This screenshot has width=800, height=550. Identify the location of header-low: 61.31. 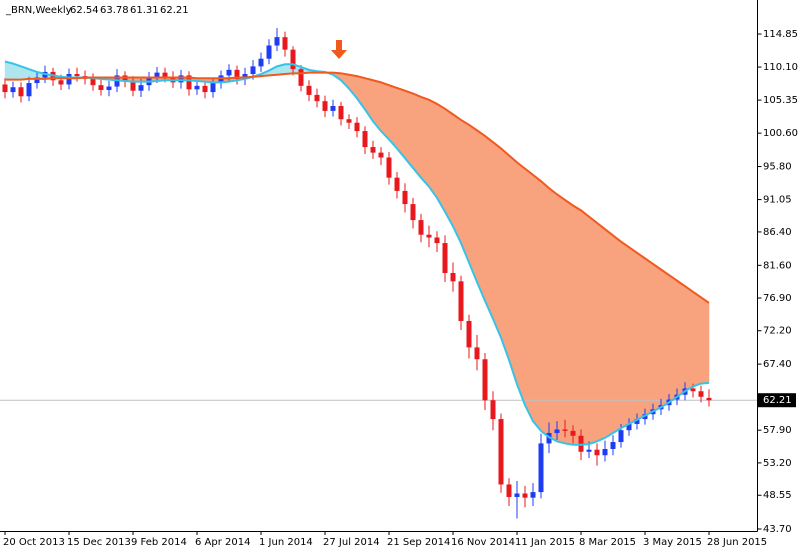
(144, 10).